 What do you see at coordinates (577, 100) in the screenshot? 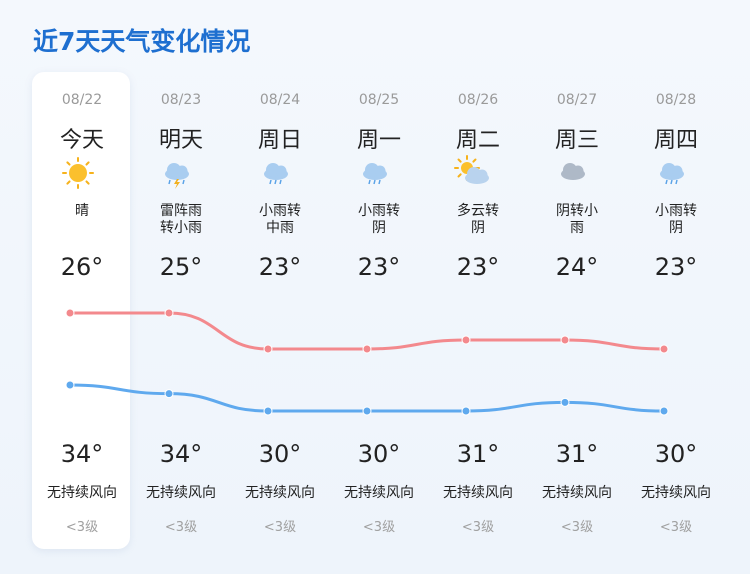
I see `date: 08/27` at bounding box center [577, 100].